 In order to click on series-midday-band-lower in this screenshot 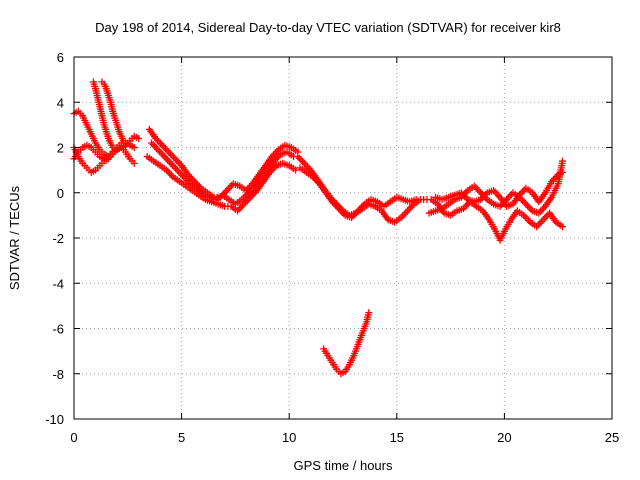, I will do `click(221, 184)`.